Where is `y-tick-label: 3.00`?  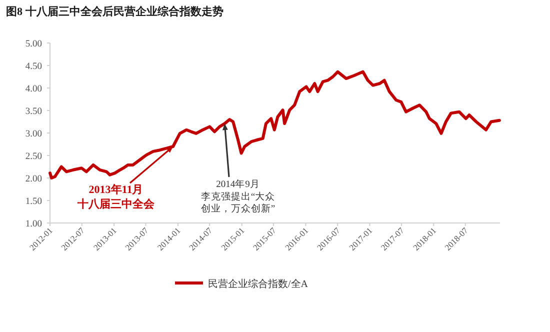
y-tick-label: 3.00 is located at coordinates (33, 135).